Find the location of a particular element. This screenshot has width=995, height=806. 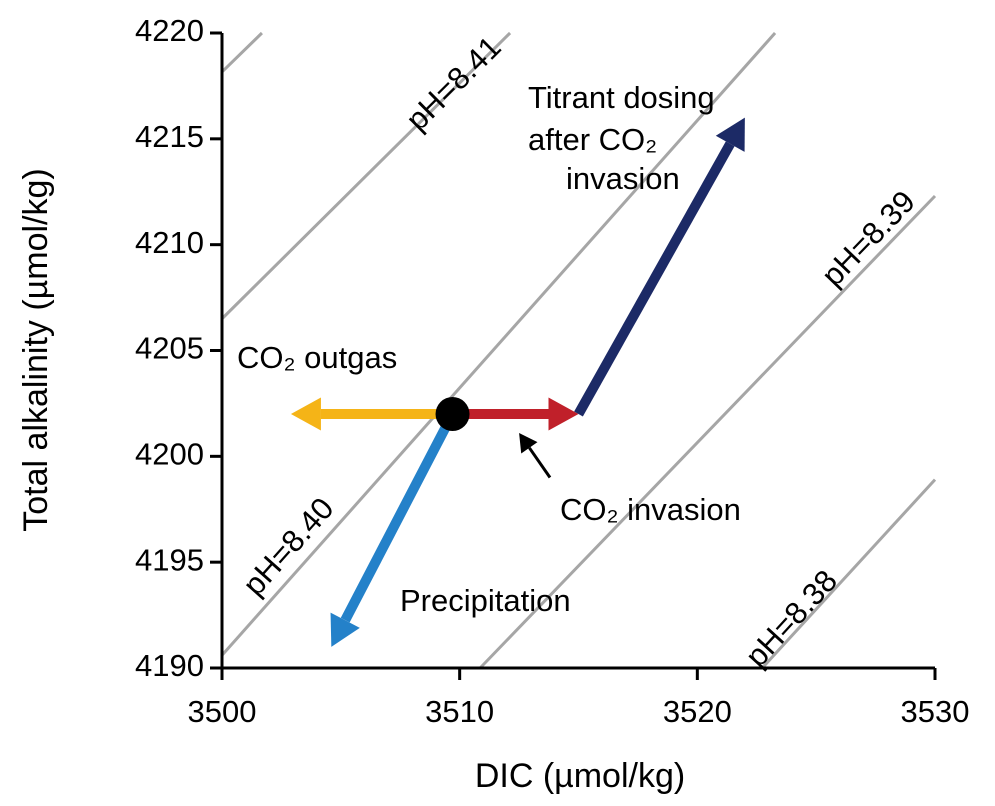

y-tick-label: 4215 is located at coordinates (169, 136).